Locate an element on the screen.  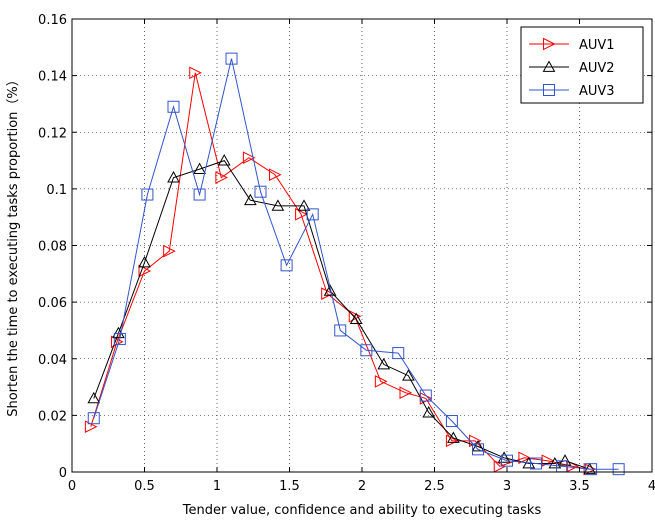
legend-marker-auv1 is located at coordinates (549, 44).